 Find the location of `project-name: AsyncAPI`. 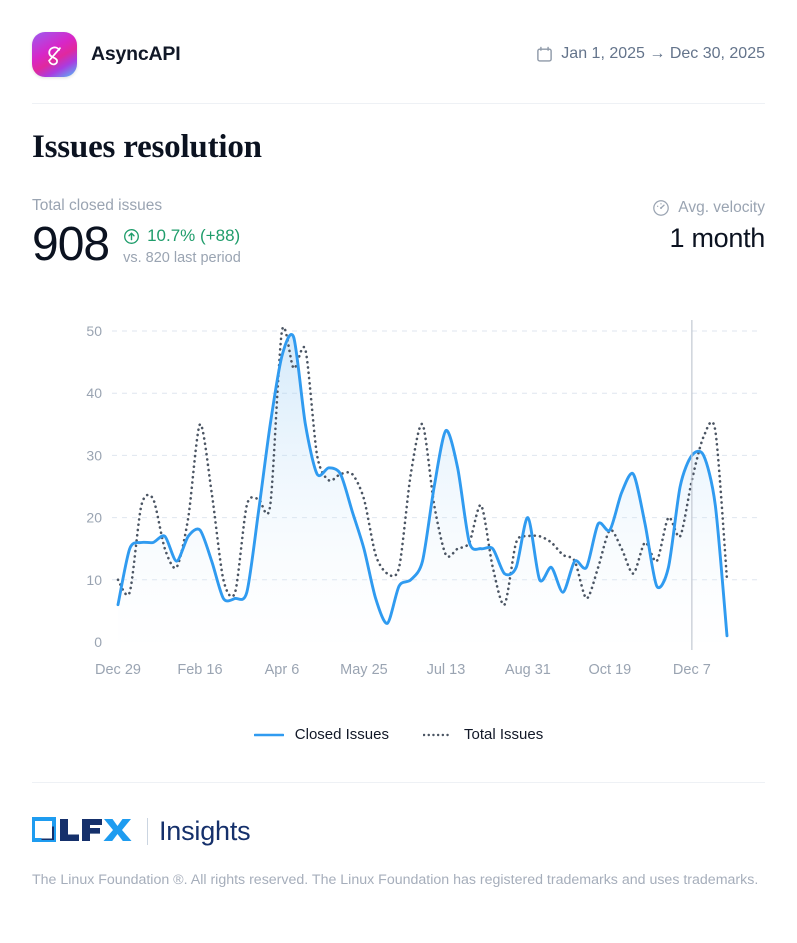

project-name: AsyncAPI is located at coordinates (136, 53).